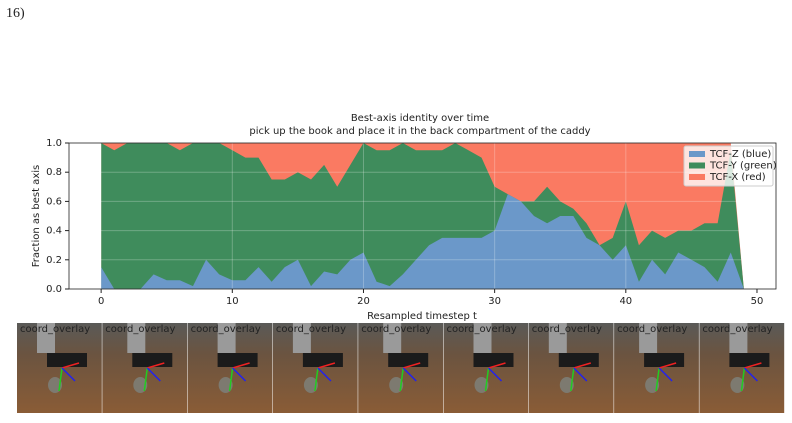  What do you see at coordinates (625, 301) in the screenshot?
I see `x-tick-label: 40` at bounding box center [625, 301].